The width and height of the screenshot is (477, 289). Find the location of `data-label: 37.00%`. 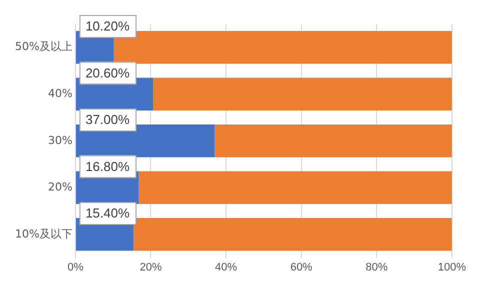

data-label: 37.00% is located at coordinates (107, 120).